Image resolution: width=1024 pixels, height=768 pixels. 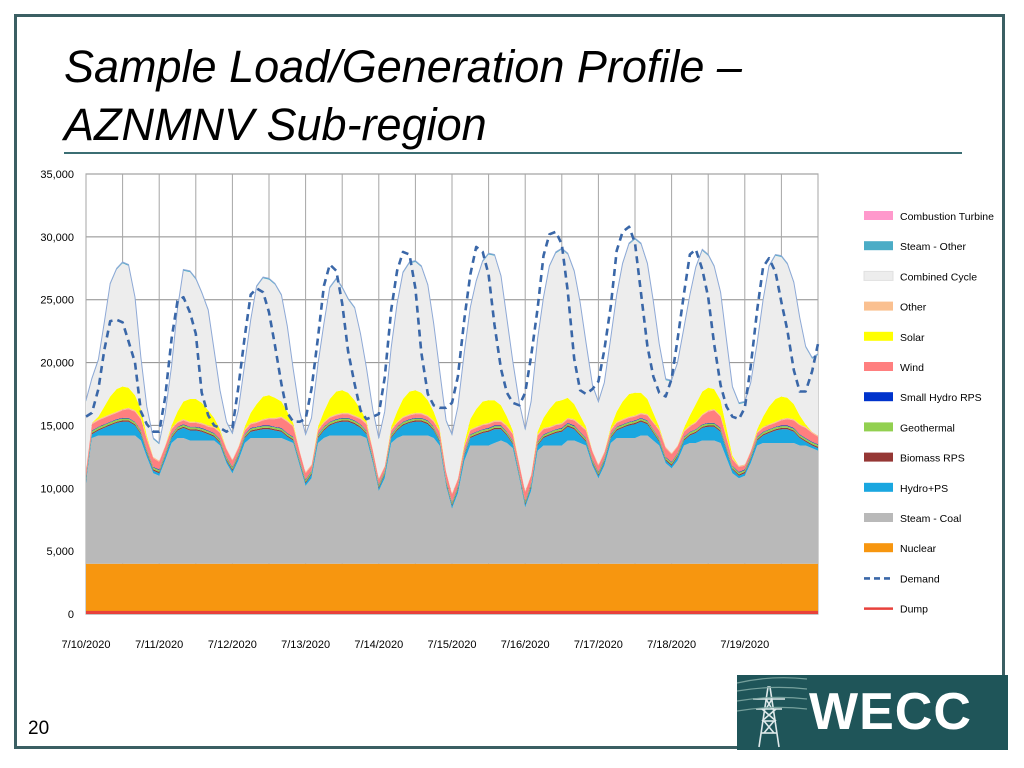 I want to click on legend-swatch-combustion-turbine, so click(x=878, y=215).